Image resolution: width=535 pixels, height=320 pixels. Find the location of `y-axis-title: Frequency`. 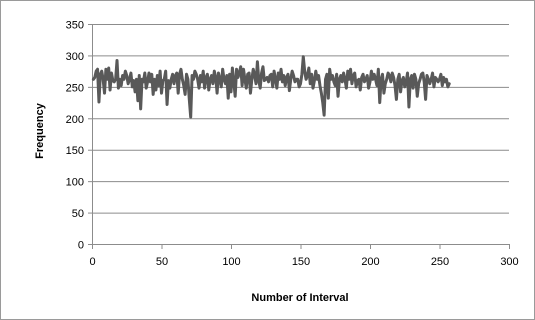

y-axis-title: Frequency is located at coordinates (40, 130).